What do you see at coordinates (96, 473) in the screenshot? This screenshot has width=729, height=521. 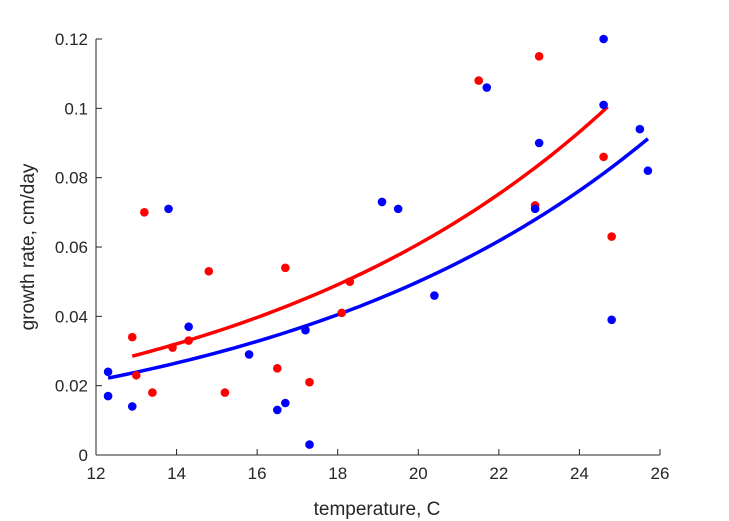 I see `x-tick-label: 12` at bounding box center [96, 473].